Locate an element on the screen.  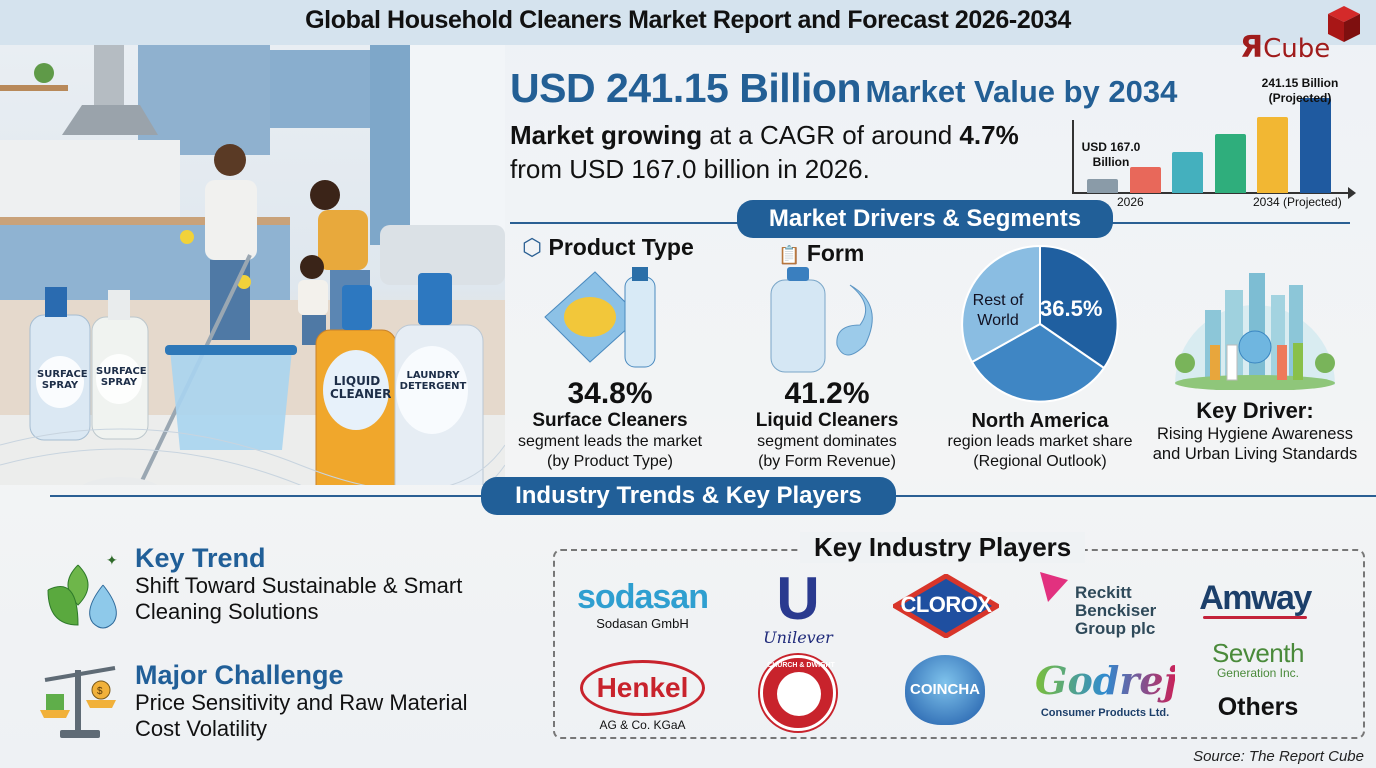
box-icon: ⬡ is located at coordinates (532, 247).